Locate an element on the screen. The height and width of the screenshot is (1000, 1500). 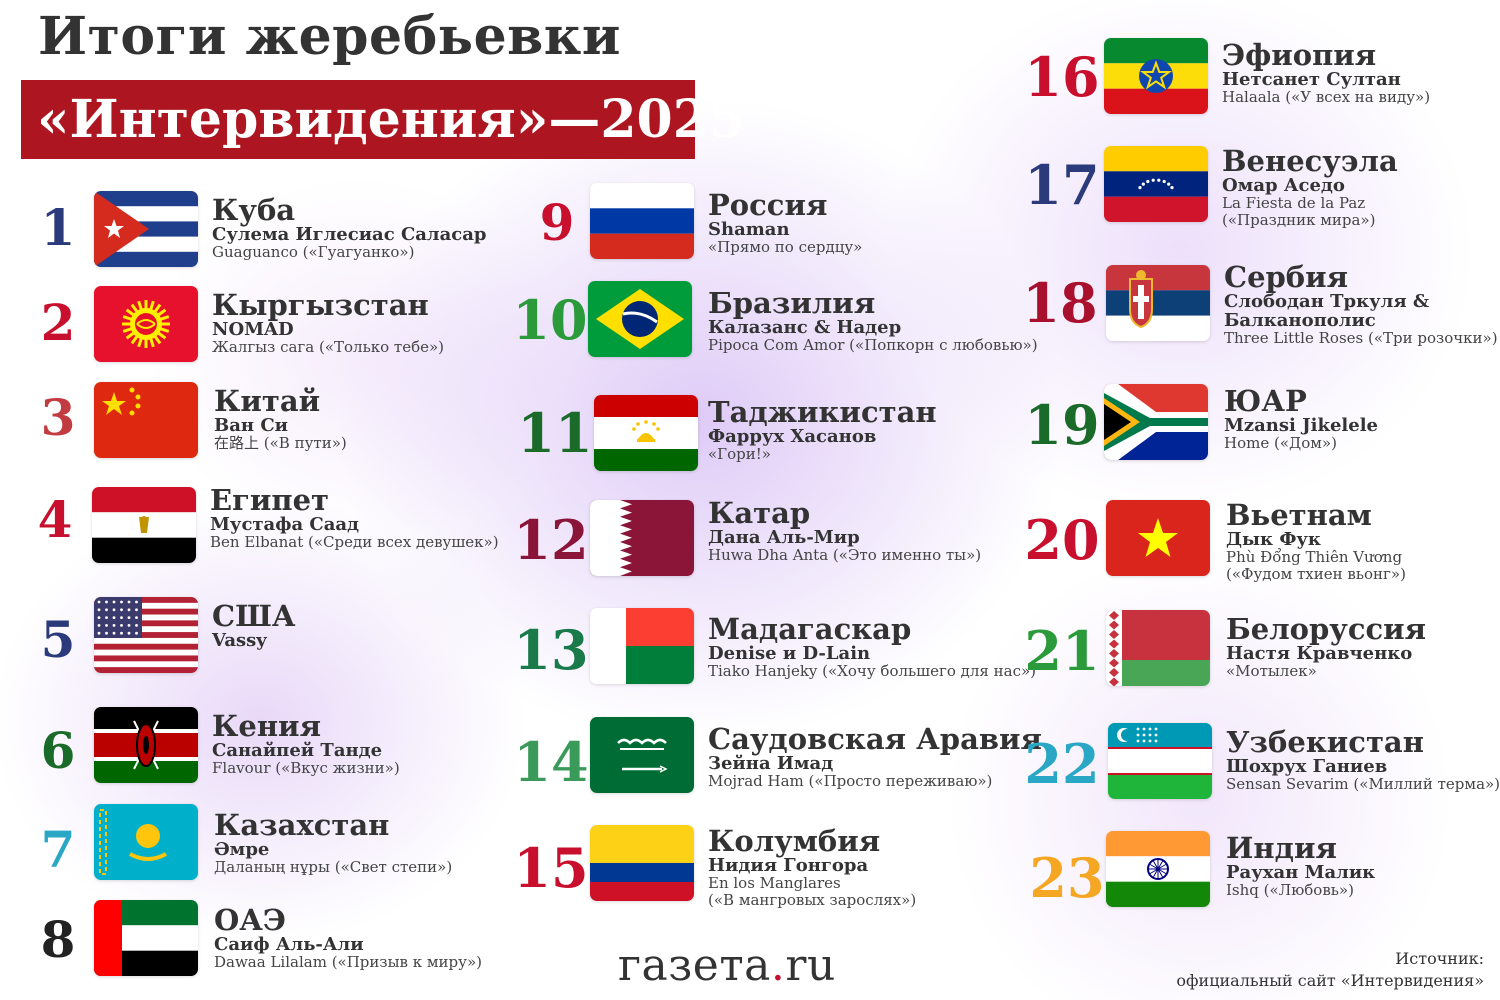
song-title: Guaguanco («Гуагуанко») is located at coordinates (313, 252).